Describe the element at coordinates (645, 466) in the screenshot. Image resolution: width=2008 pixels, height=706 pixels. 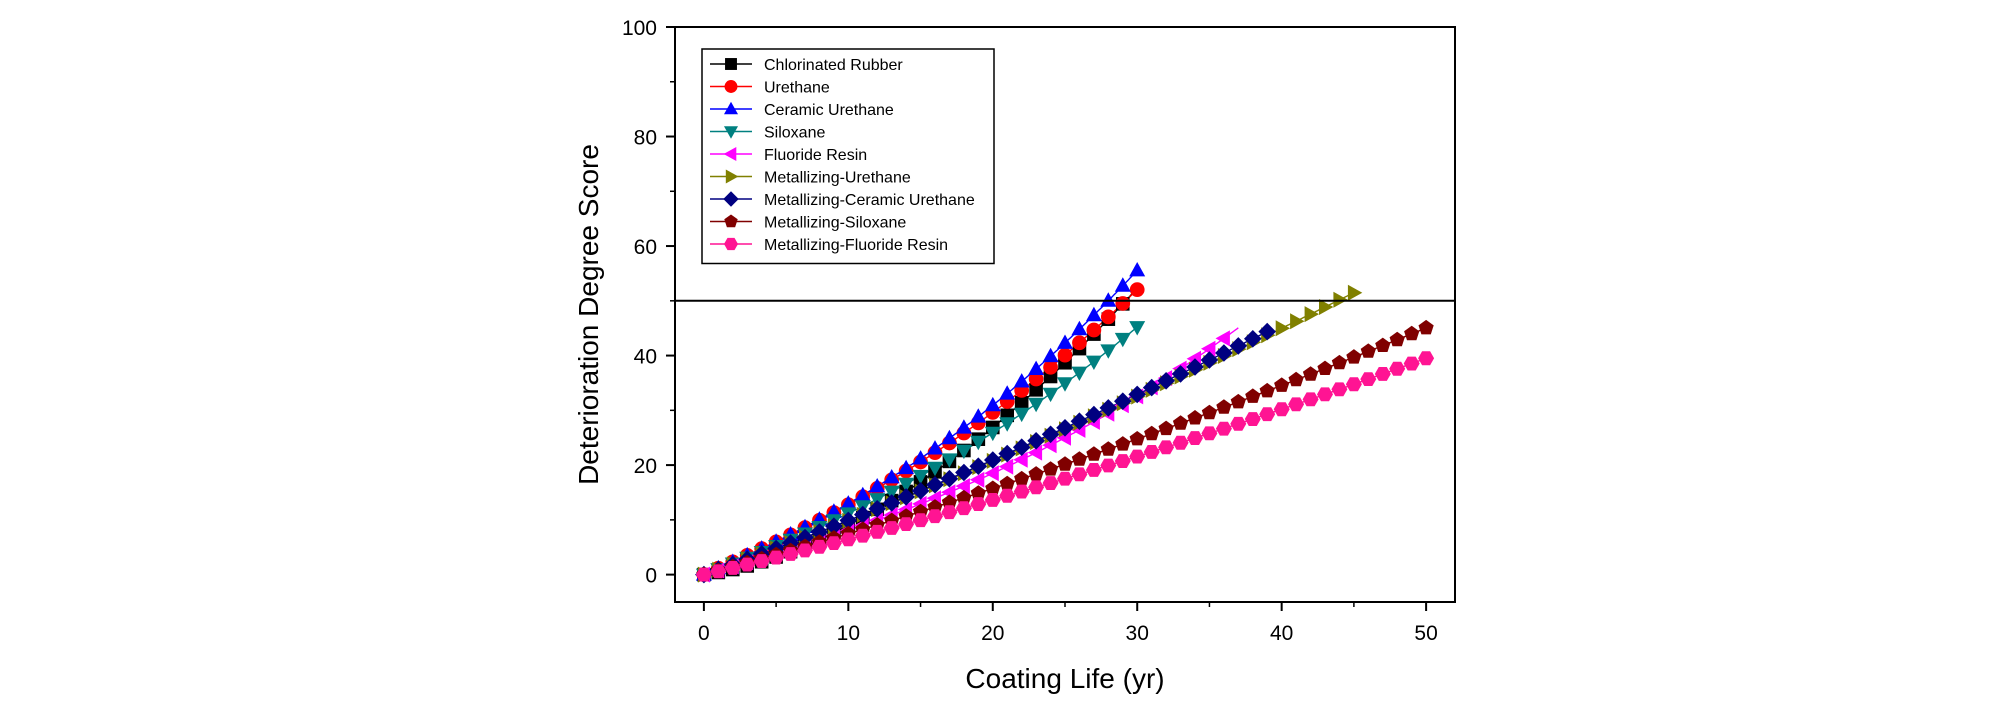
I see `y-tick-label: 20` at that location.